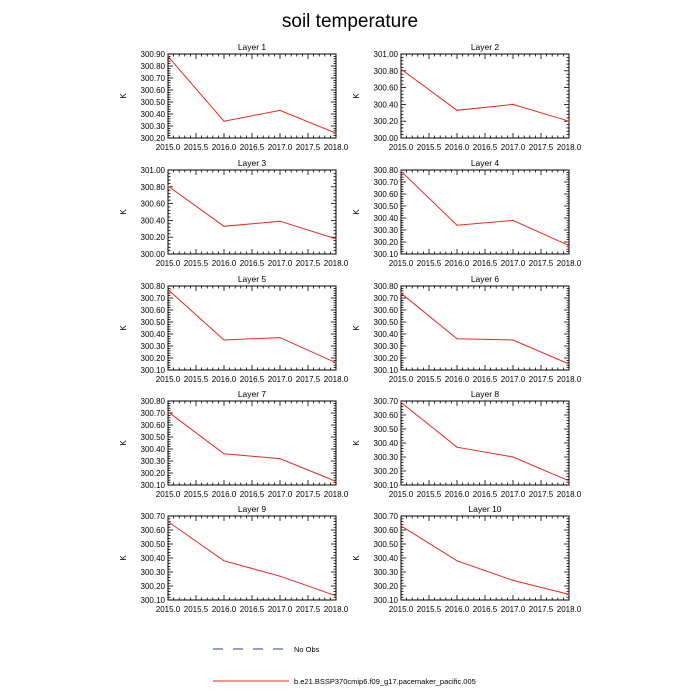 The width and height of the screenshot is (700, 700). Describe the element at coordinates (485, 279) in the screenshot. I see `panel-title: Layer 6` at that location.